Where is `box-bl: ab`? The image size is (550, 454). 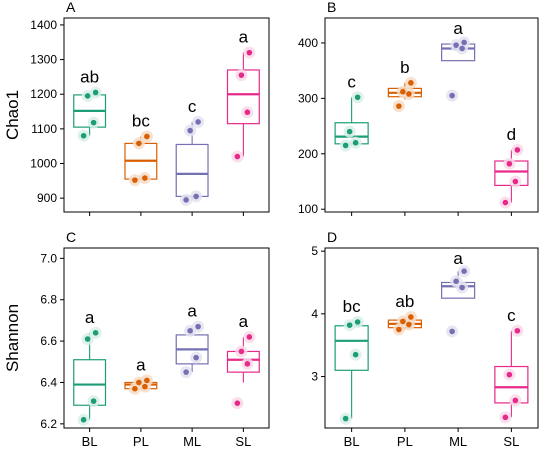 box-bl: ab is located at coordinates (90, 104).